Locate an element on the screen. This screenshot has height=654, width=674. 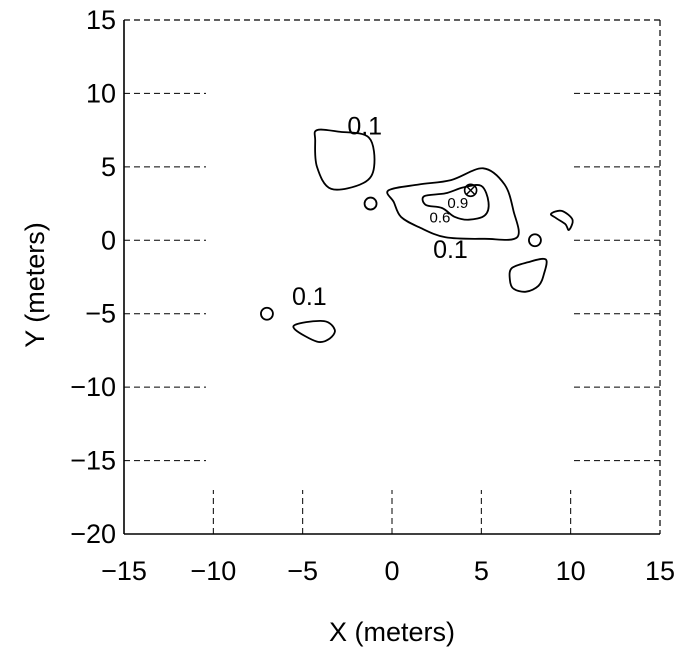
y-tick-label: −20 is located at coordinates (93, 534).